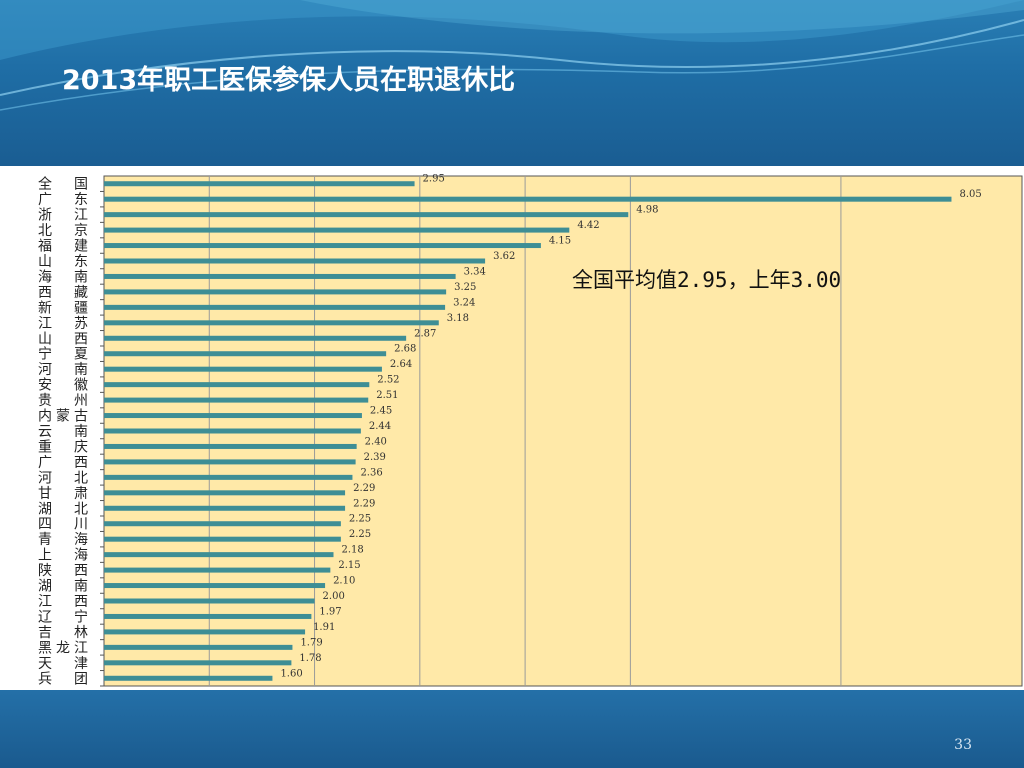 This screenshot has width=1024, height=768. What do you see at coordinates (464, 302) in the screenshot?
I see `bar-value-label: 3.24` at bounding box center [464, 302].